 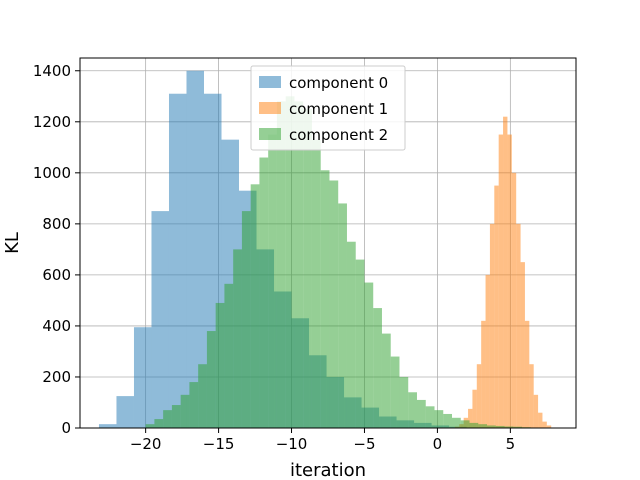 What do you see at coordinates (66, 428) in the screenshot?
I see `y-tick-label: 0` at bounding box center [66, 428].